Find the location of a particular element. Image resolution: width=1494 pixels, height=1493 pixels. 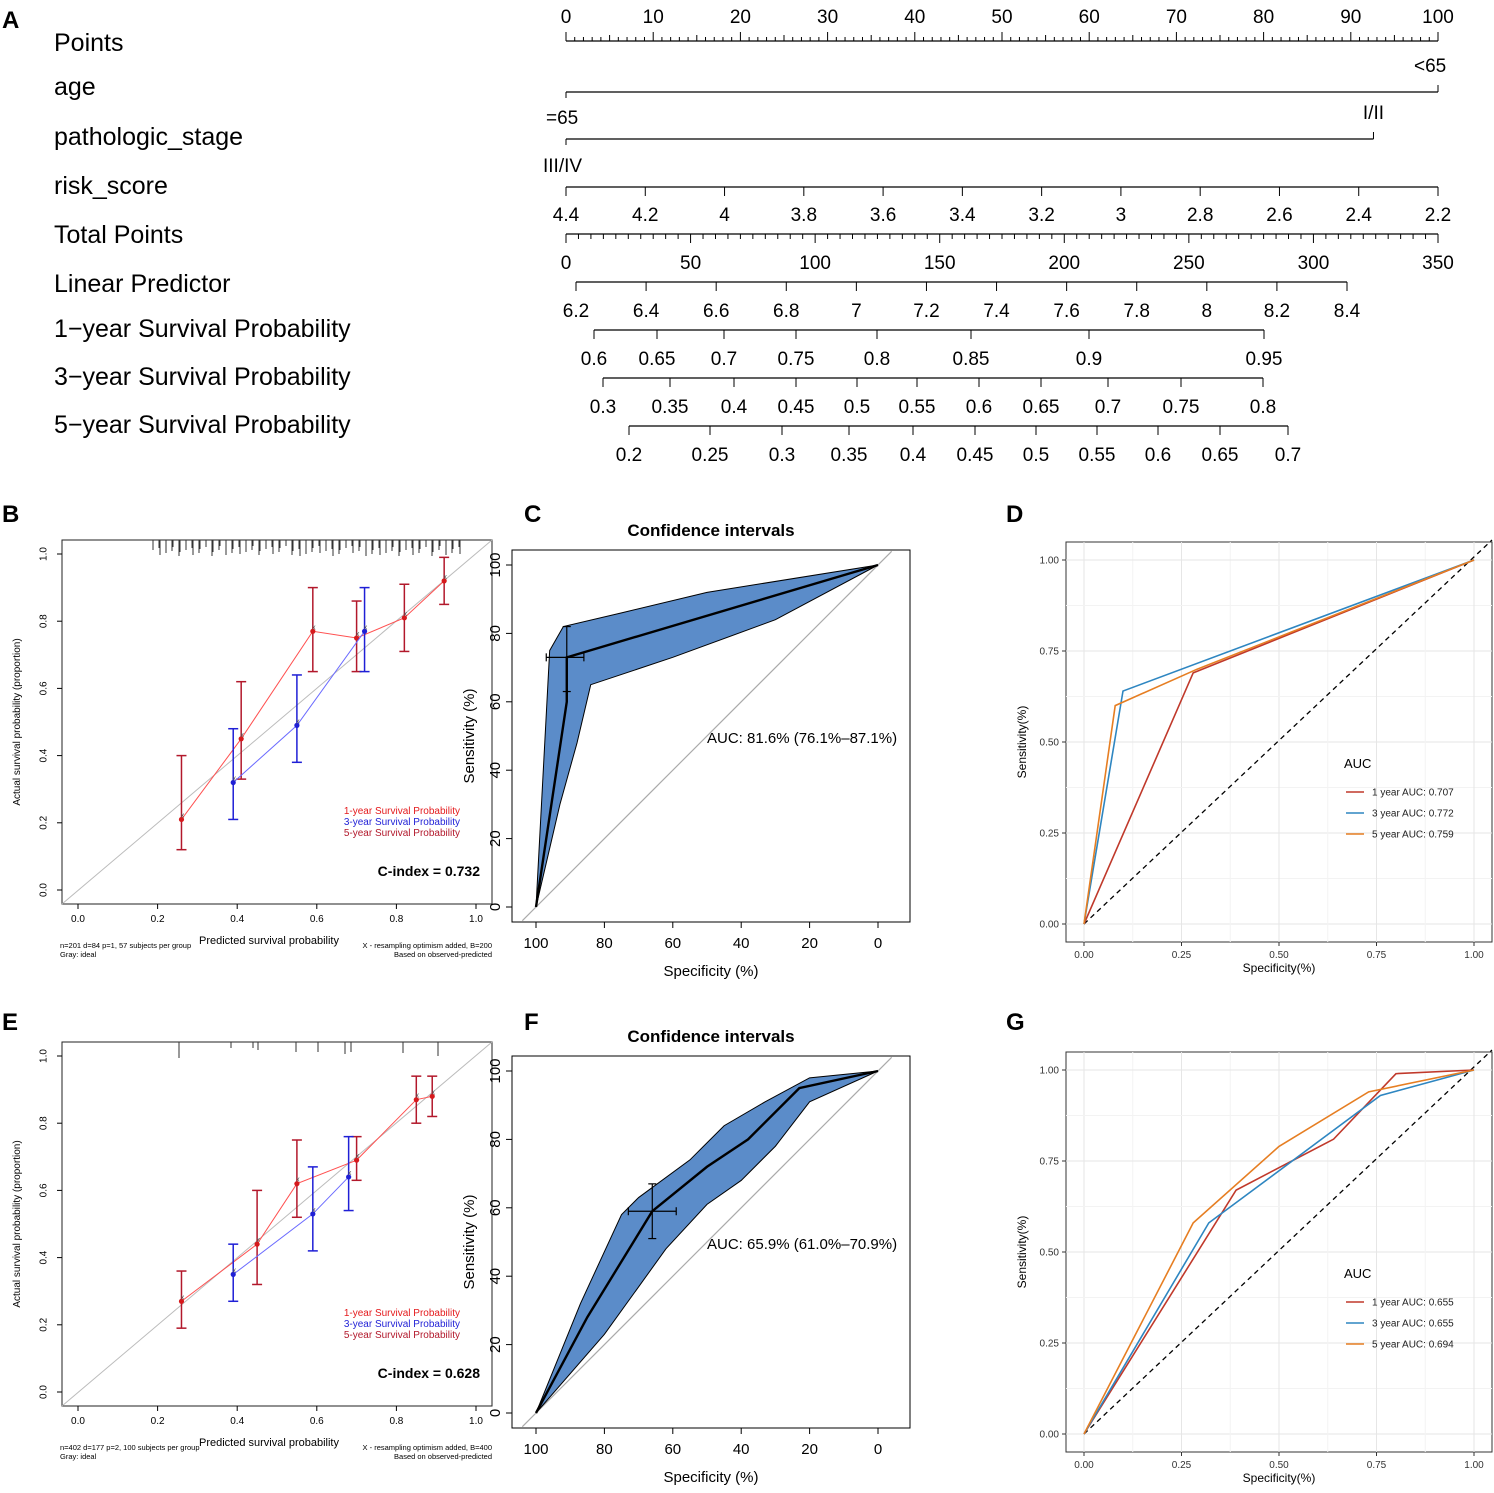

x-tick-label: 0.50 is located at coordinates (1279, 955).